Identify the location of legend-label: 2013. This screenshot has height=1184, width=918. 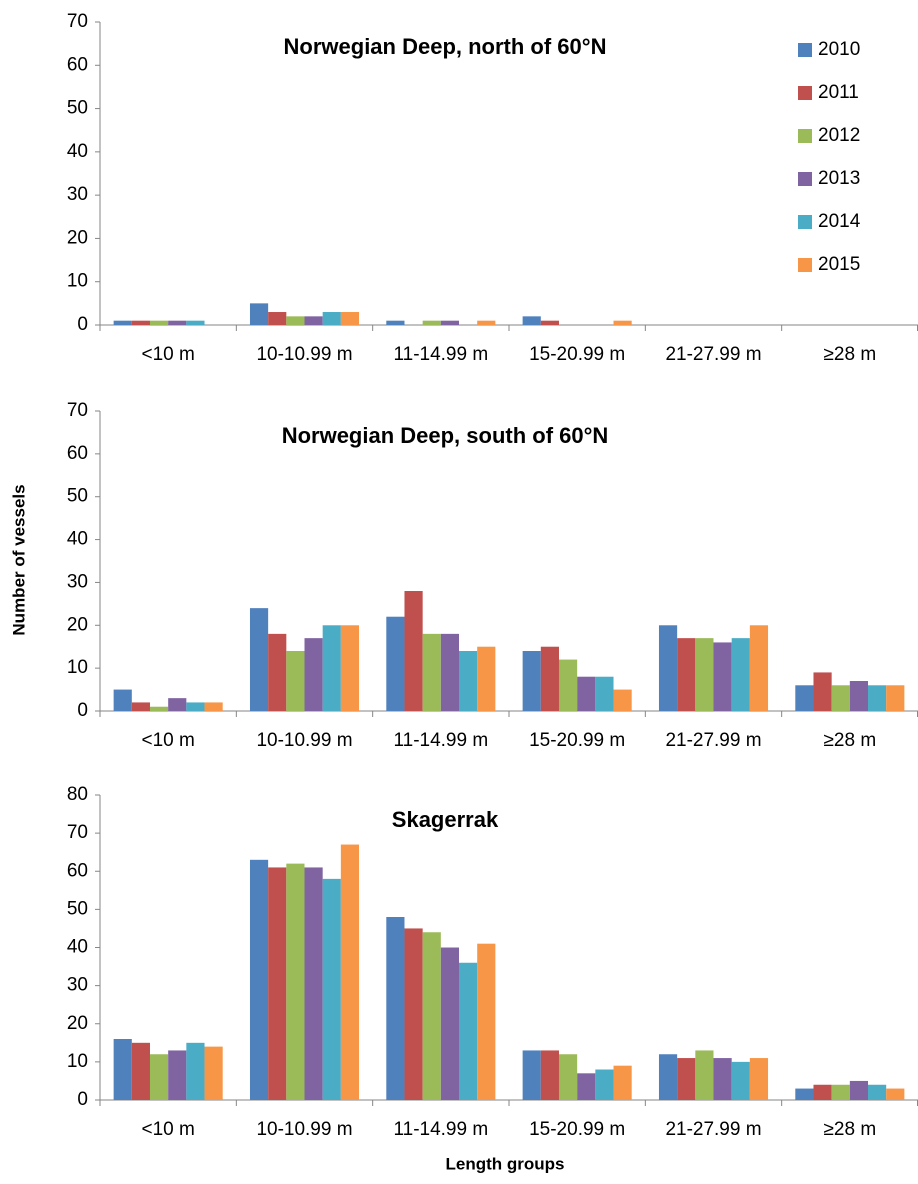
(839, 178).